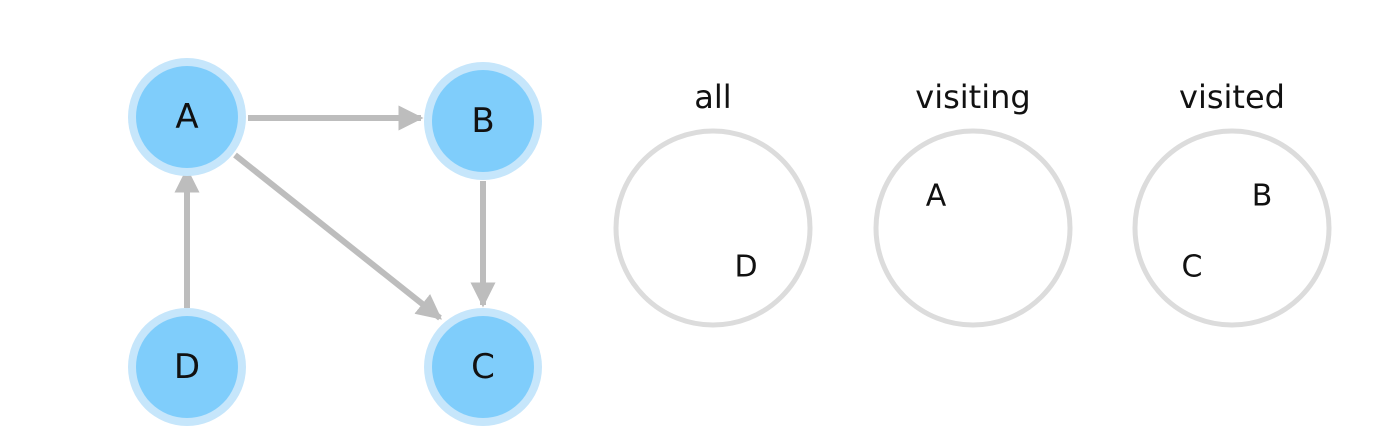 The width and height of the screenshot is (1400, 437). I want to click on set-all: all D, so click(713, 203).